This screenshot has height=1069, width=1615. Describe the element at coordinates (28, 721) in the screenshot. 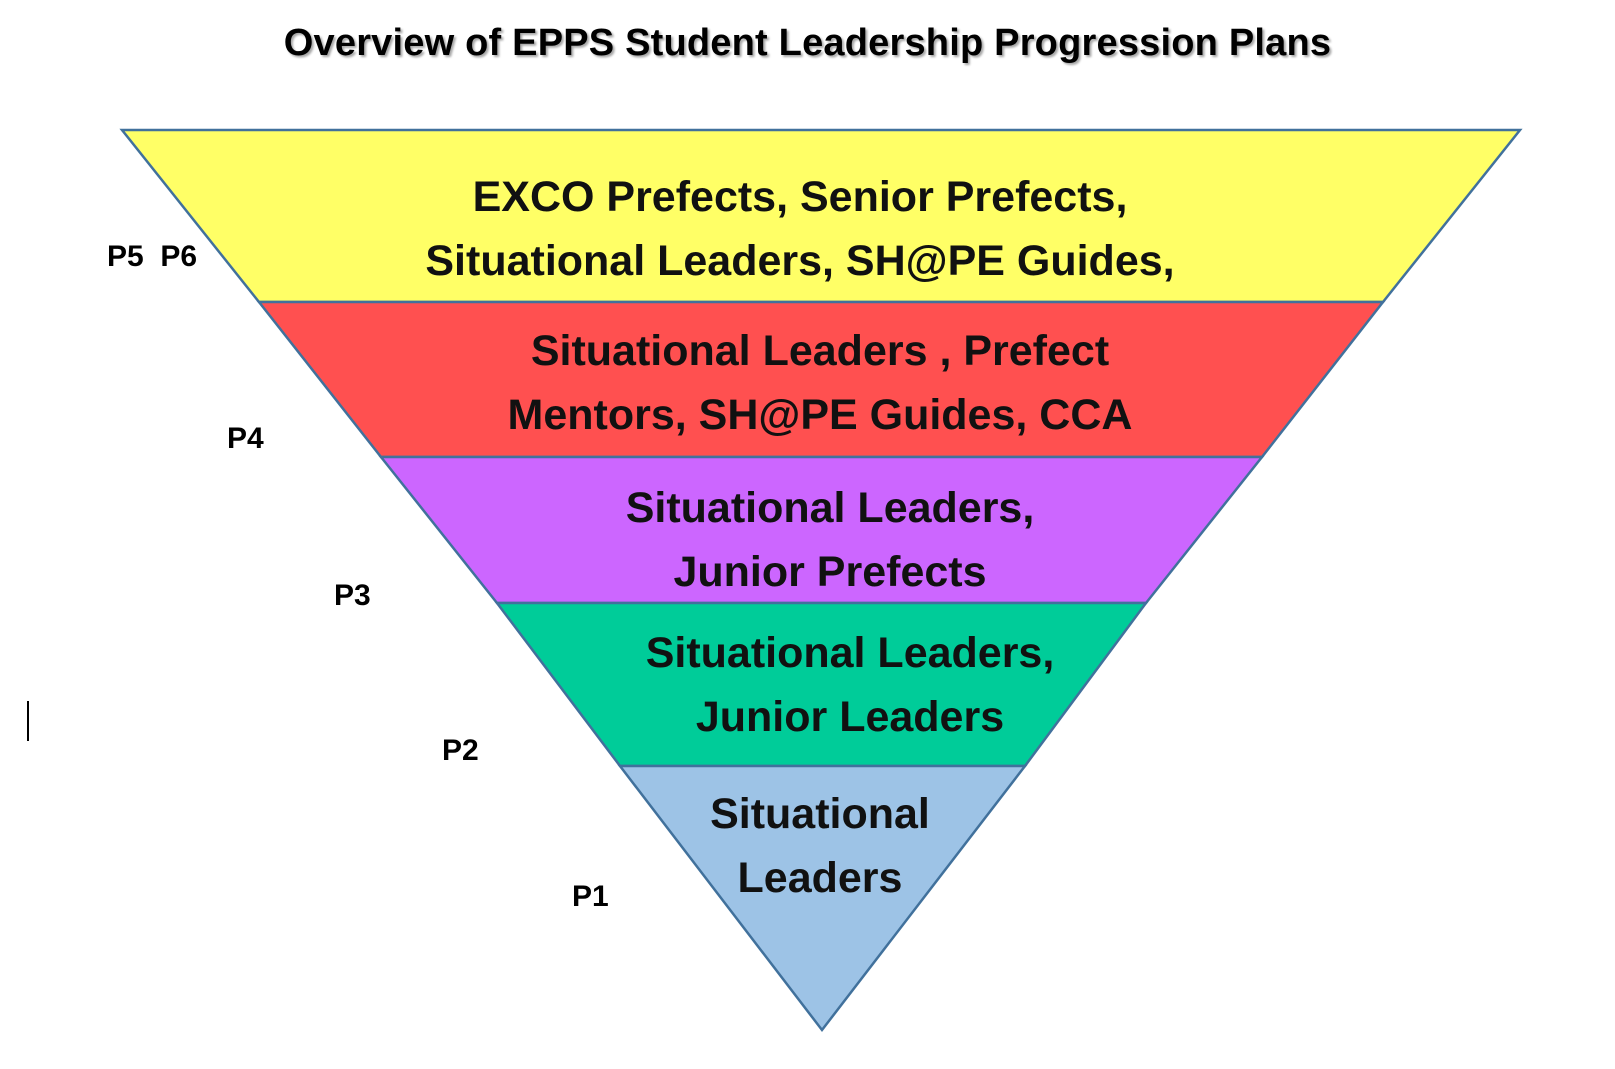

I see `text-cursor` at that location.